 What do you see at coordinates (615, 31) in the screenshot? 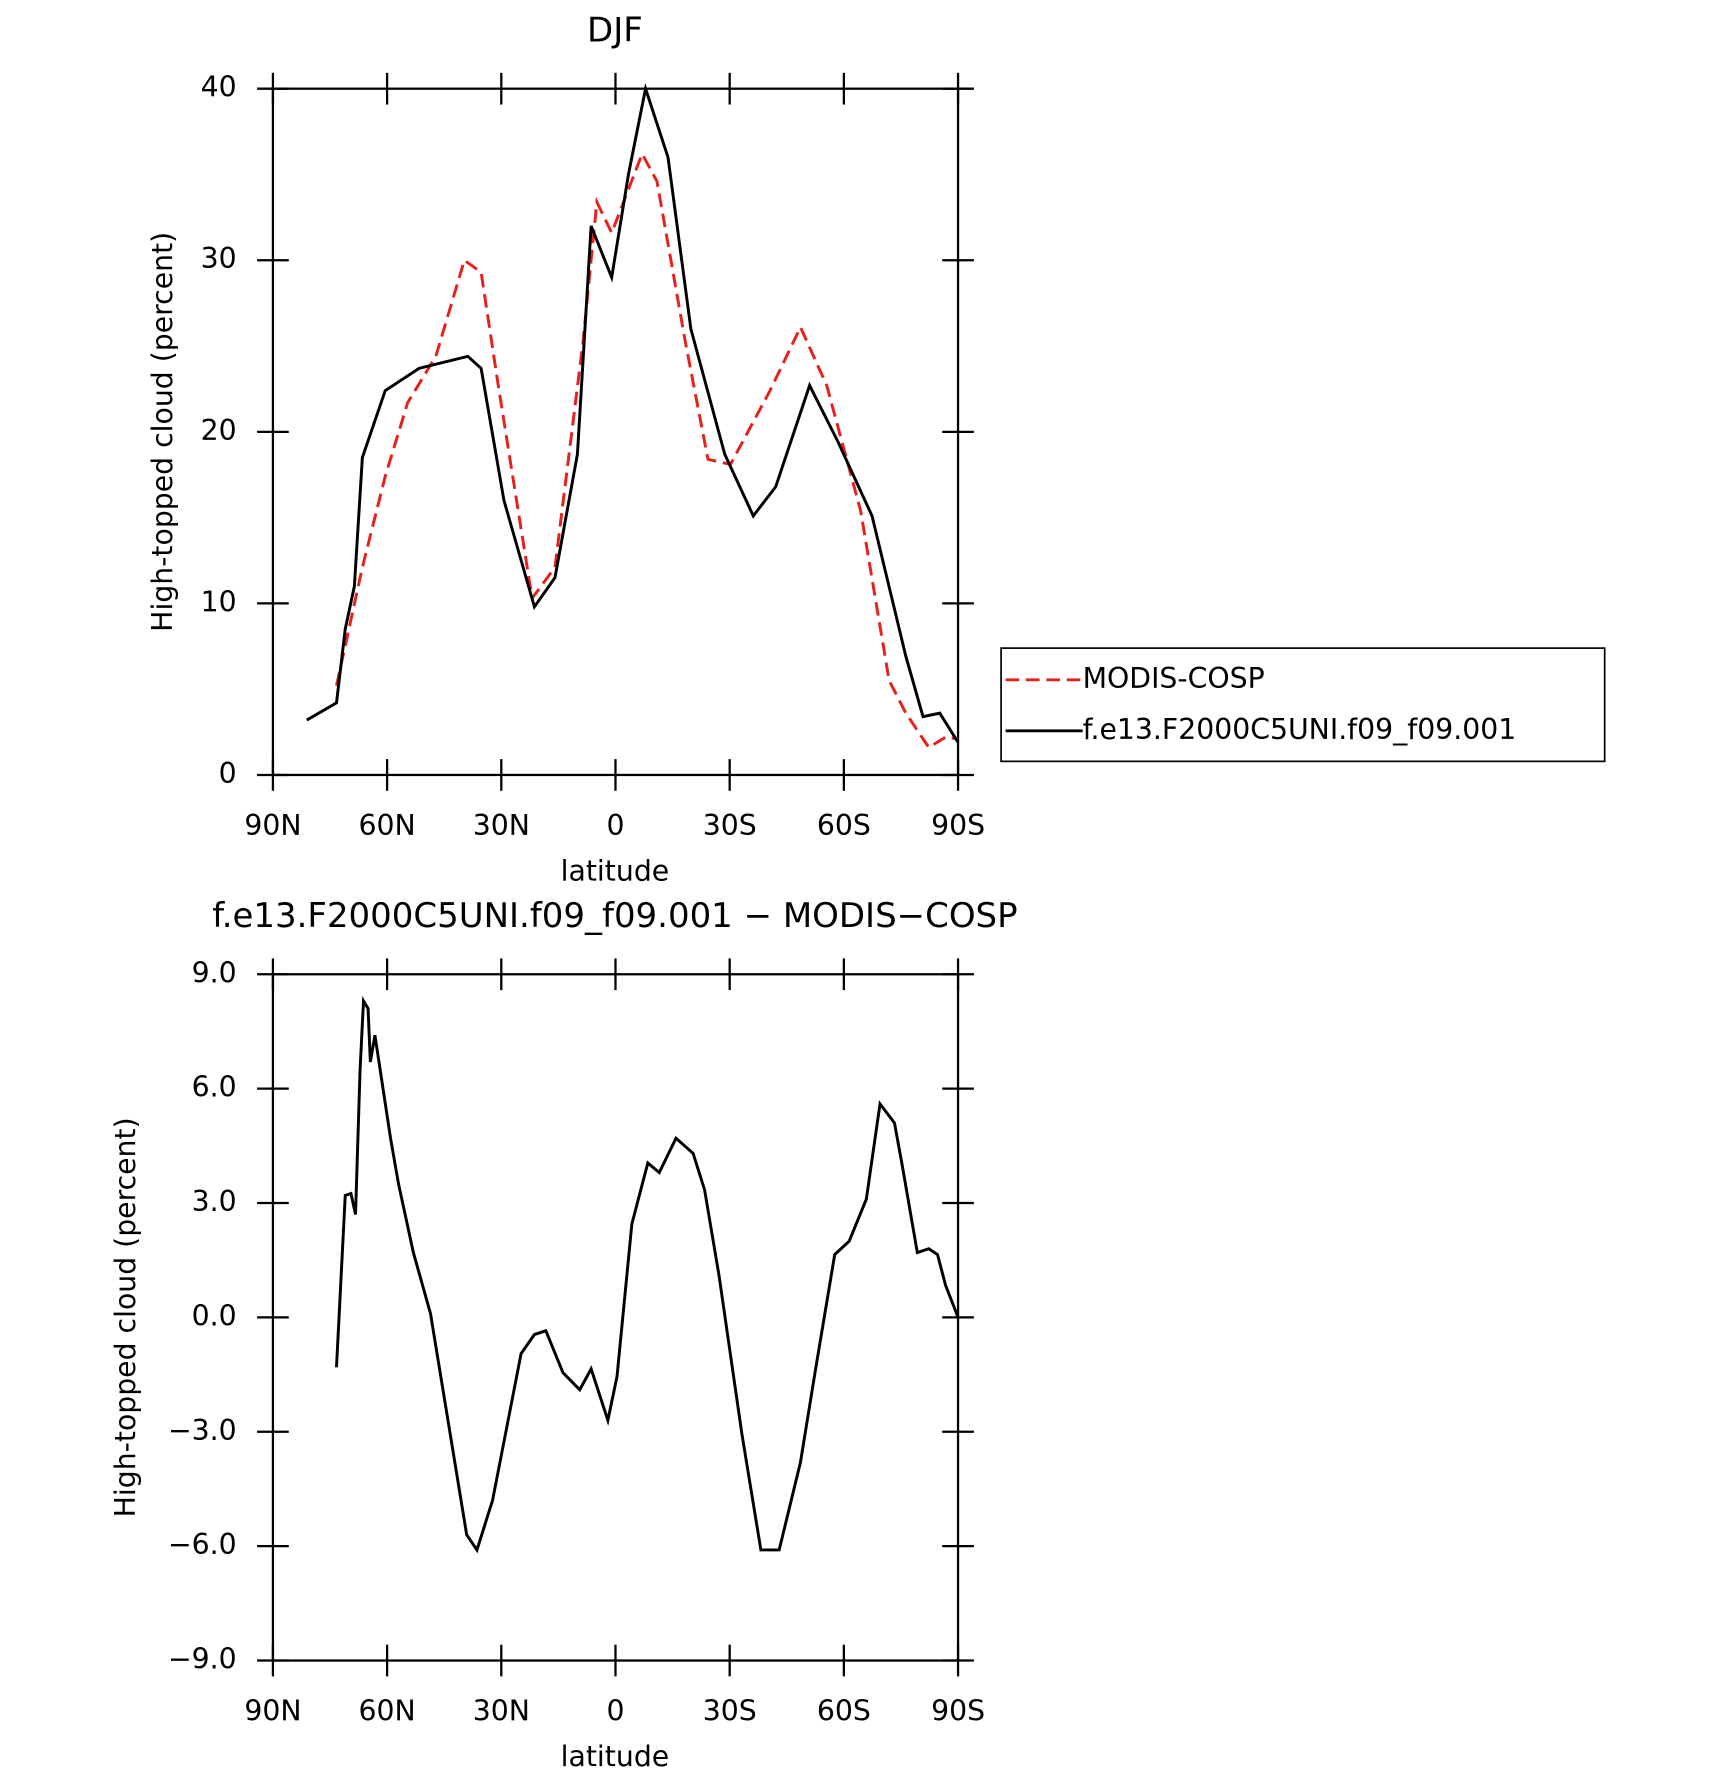
I see `chart-title: DJF` at bounding box center [615, 31].